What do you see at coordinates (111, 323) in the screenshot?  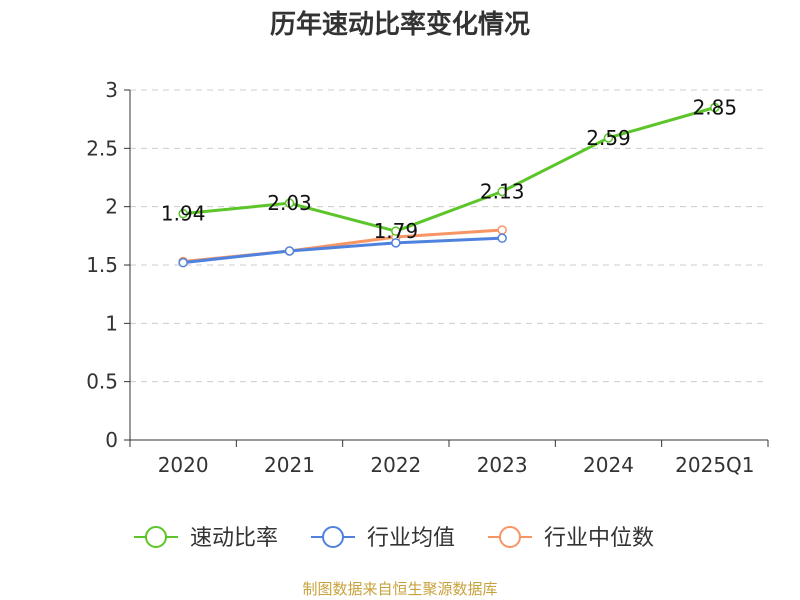 I see `y-tick-label: 1` at bounding box center [111, 323].